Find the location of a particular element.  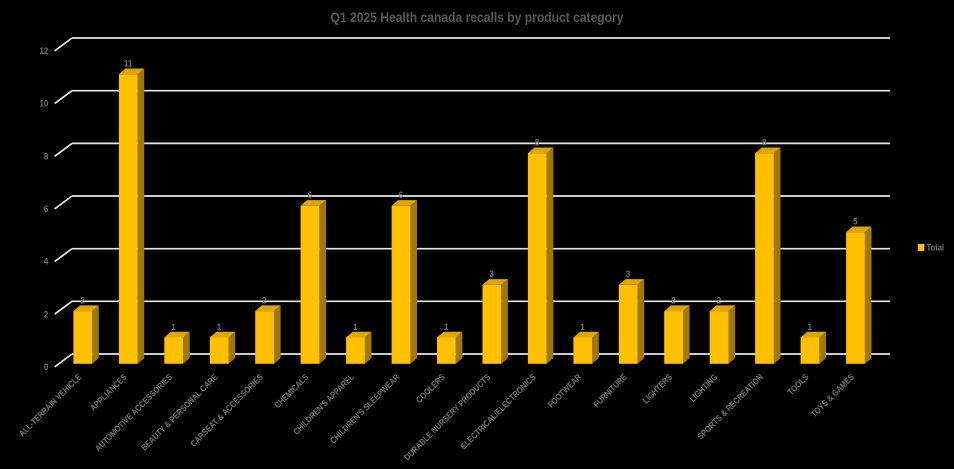

svg-text: 5 is located at coordinates (855, 221).